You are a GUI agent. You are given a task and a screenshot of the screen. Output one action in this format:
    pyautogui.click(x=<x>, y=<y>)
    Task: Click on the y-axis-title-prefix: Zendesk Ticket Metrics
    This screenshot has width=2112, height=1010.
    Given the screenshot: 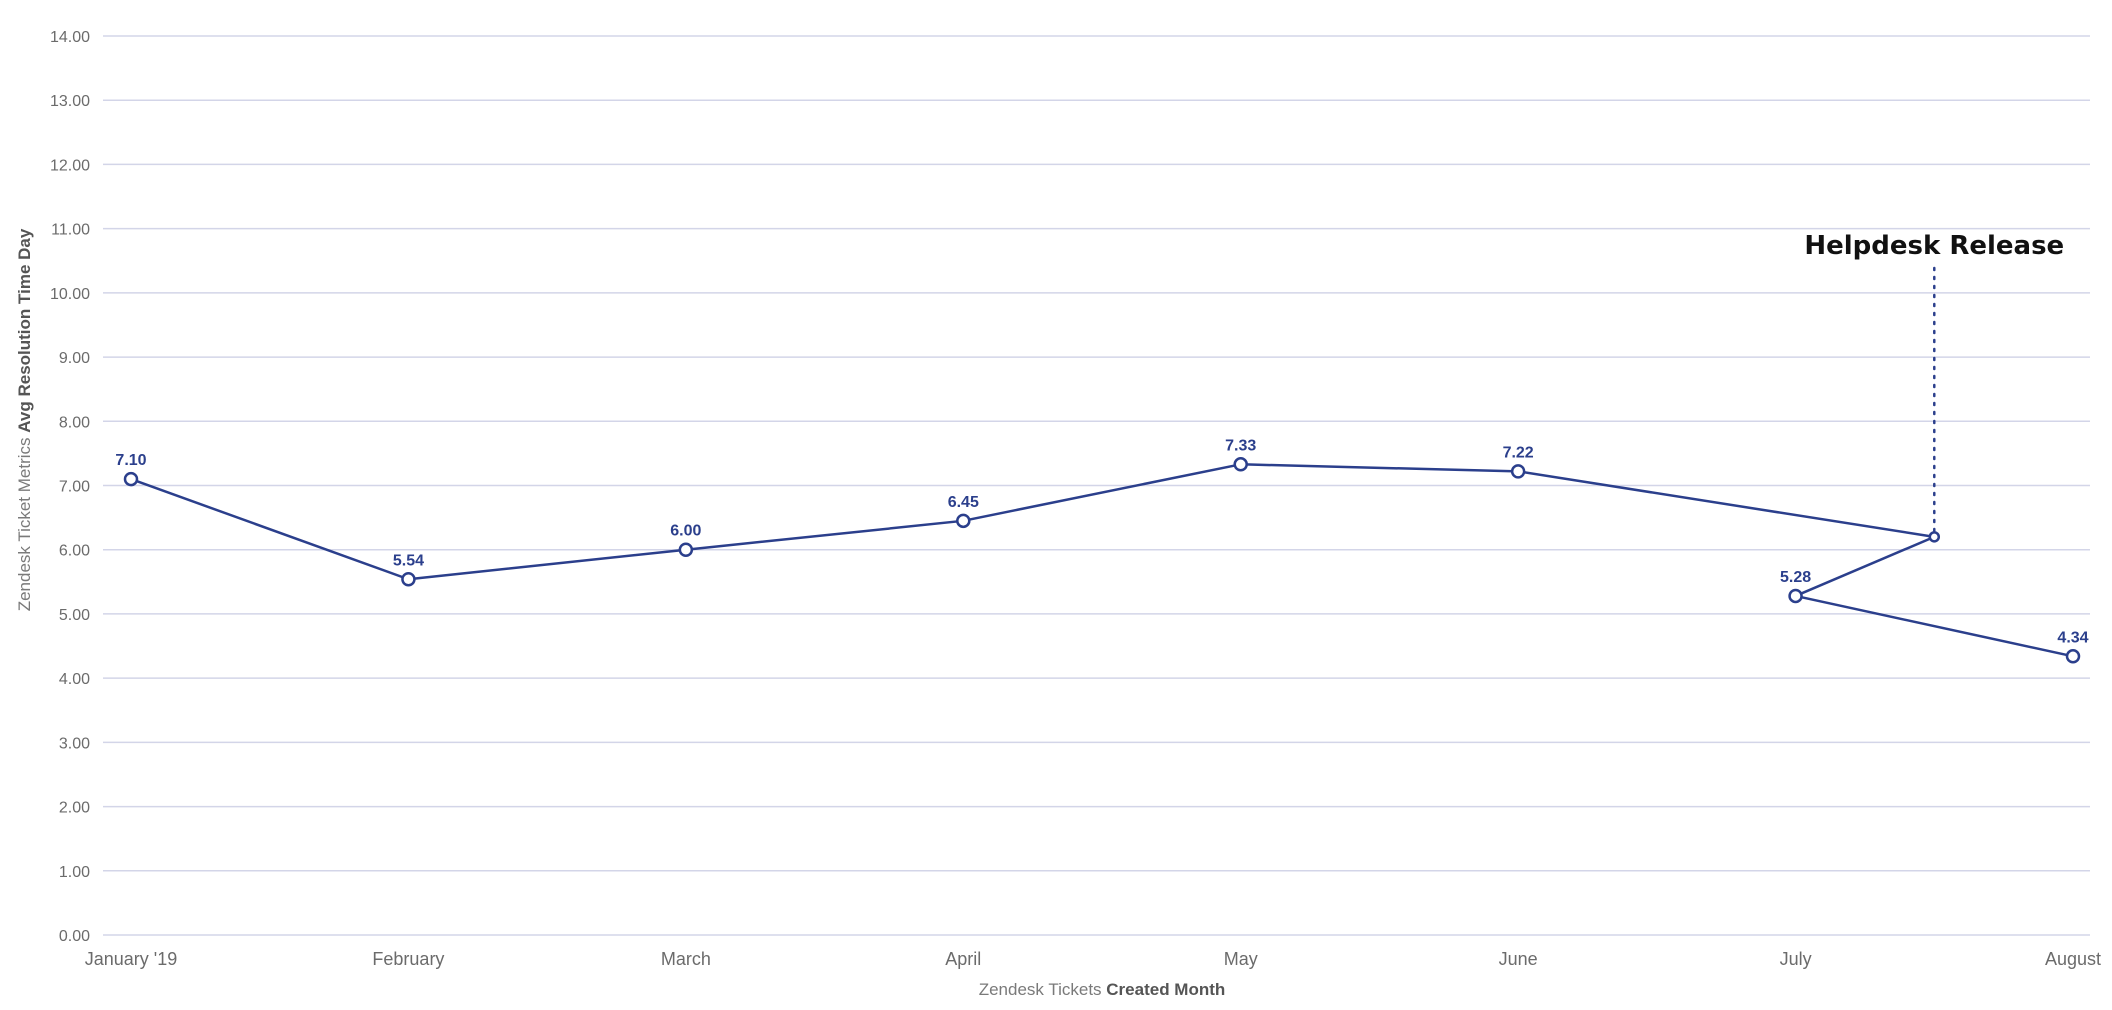 What is the action you would take?
    pyautogui.click(x=24, y=524)
    